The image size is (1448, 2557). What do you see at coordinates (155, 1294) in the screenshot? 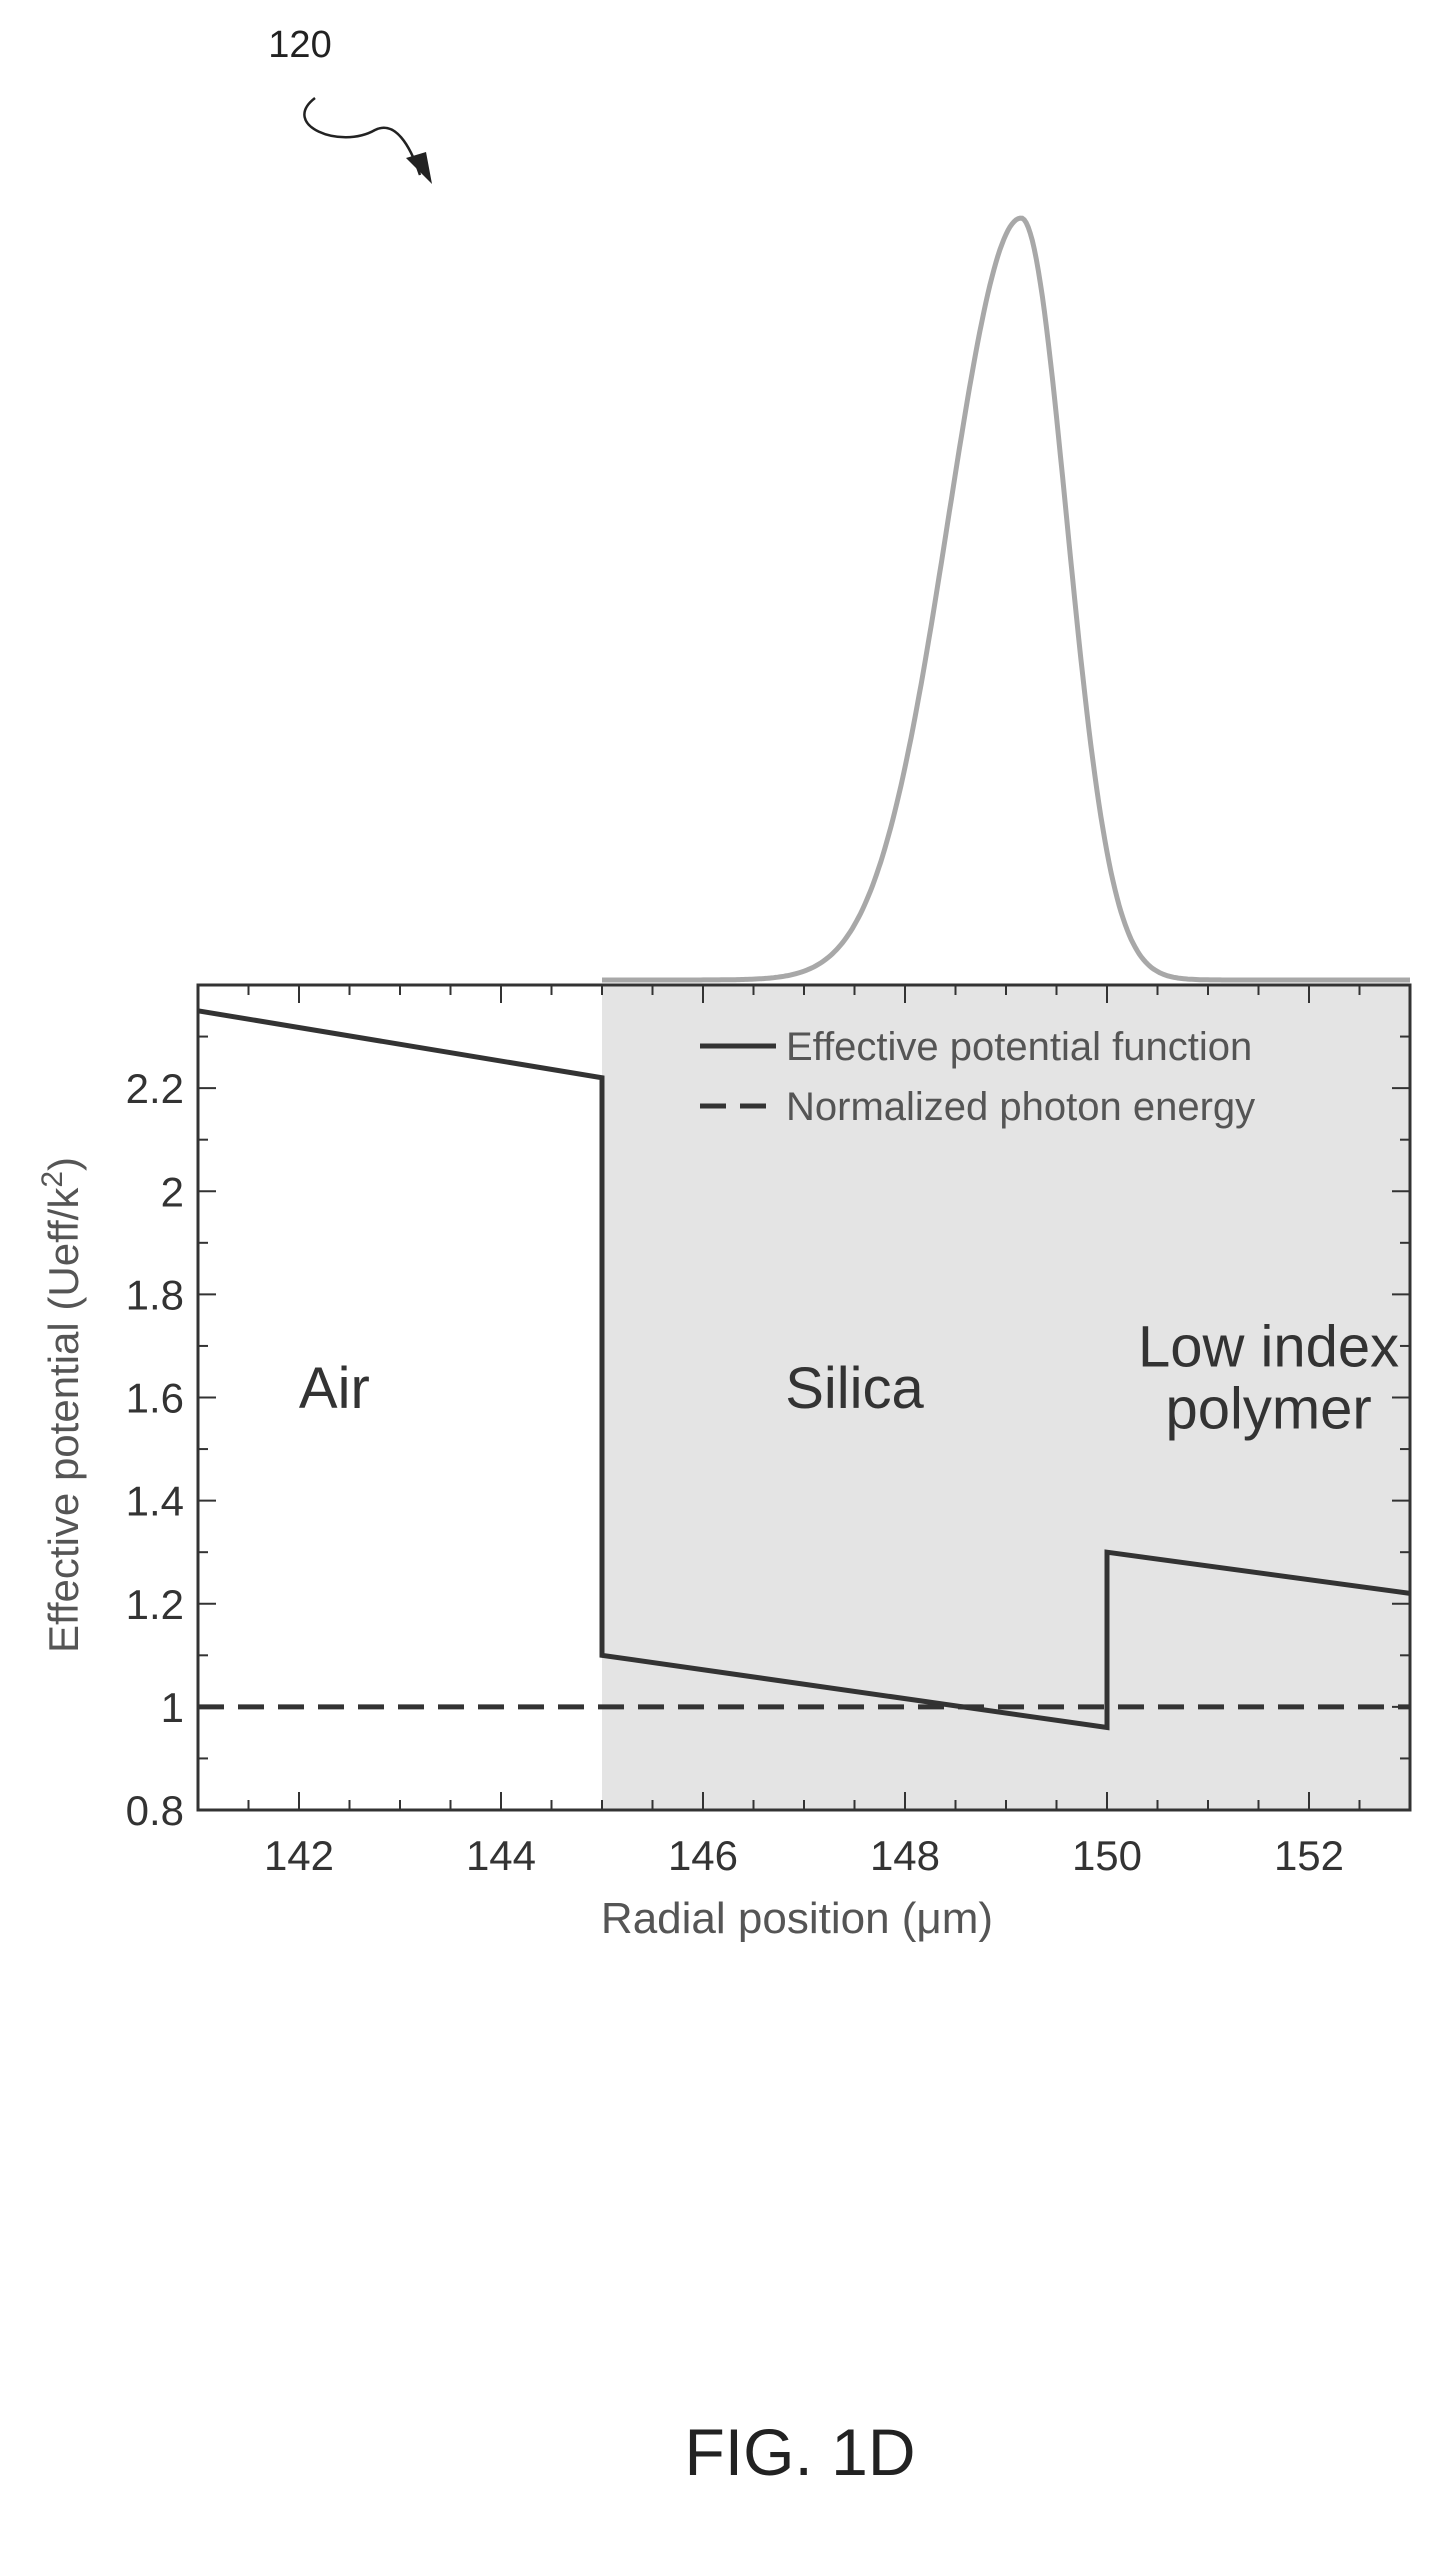
I see `y-tick-label: 1.8` at bounding box center [155, 1294].